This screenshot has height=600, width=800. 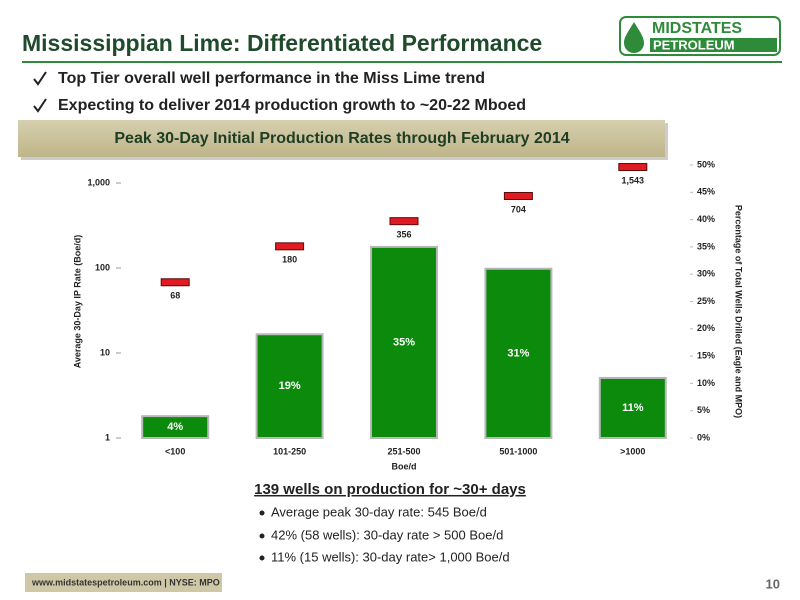 I want to click on y-tick-label: 100, so click(x=102, y=267).